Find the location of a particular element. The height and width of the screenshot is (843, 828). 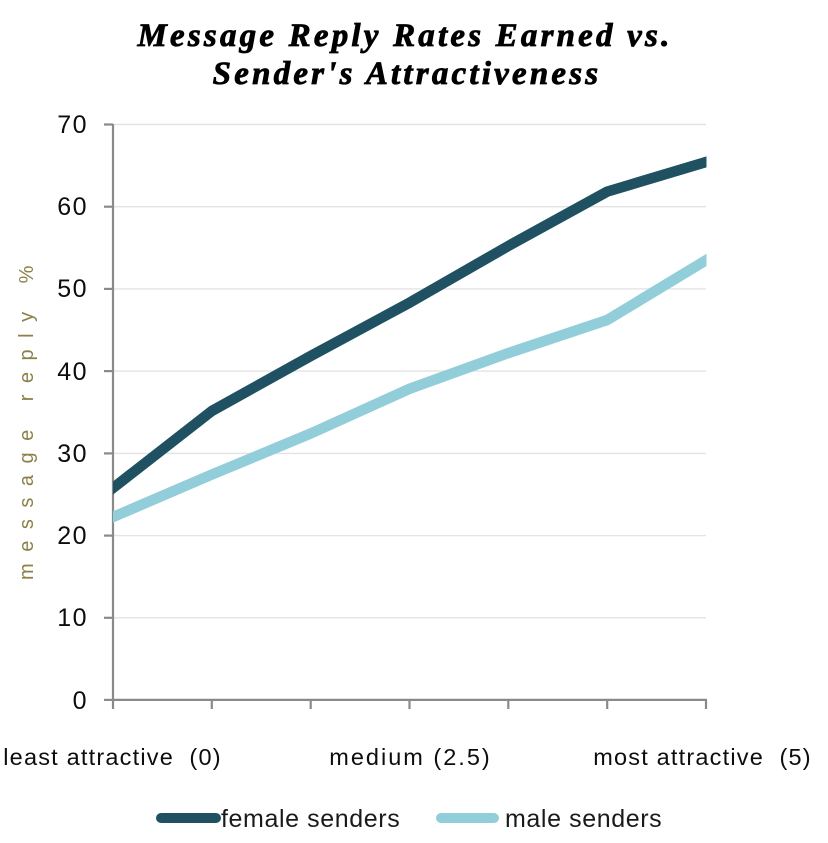

svg-text: 10 is located at coordinates (72, 618).